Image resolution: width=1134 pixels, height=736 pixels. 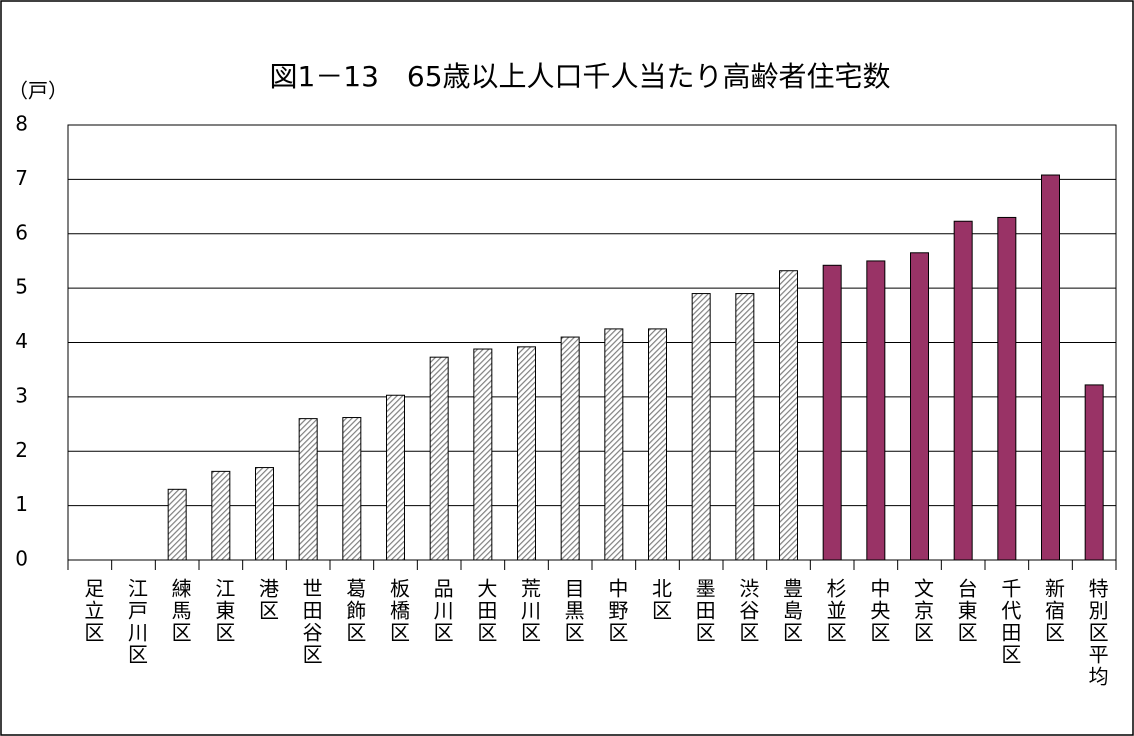 I want to click on x-tick-label: 江東区, so click(x=223, y=611).